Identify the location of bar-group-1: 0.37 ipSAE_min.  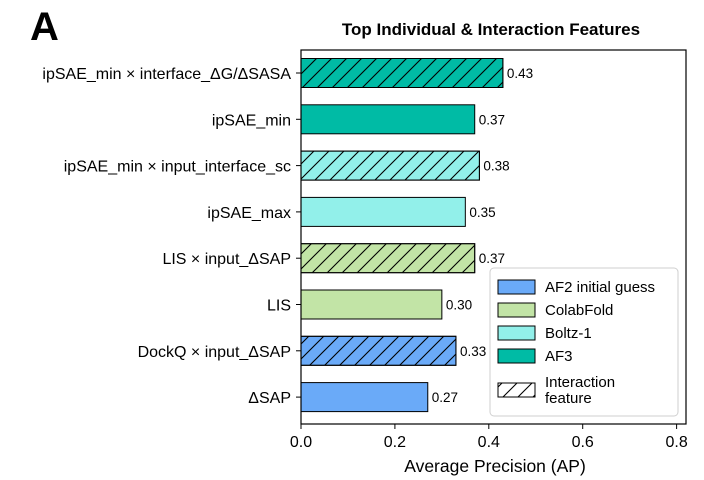
(358, 119).